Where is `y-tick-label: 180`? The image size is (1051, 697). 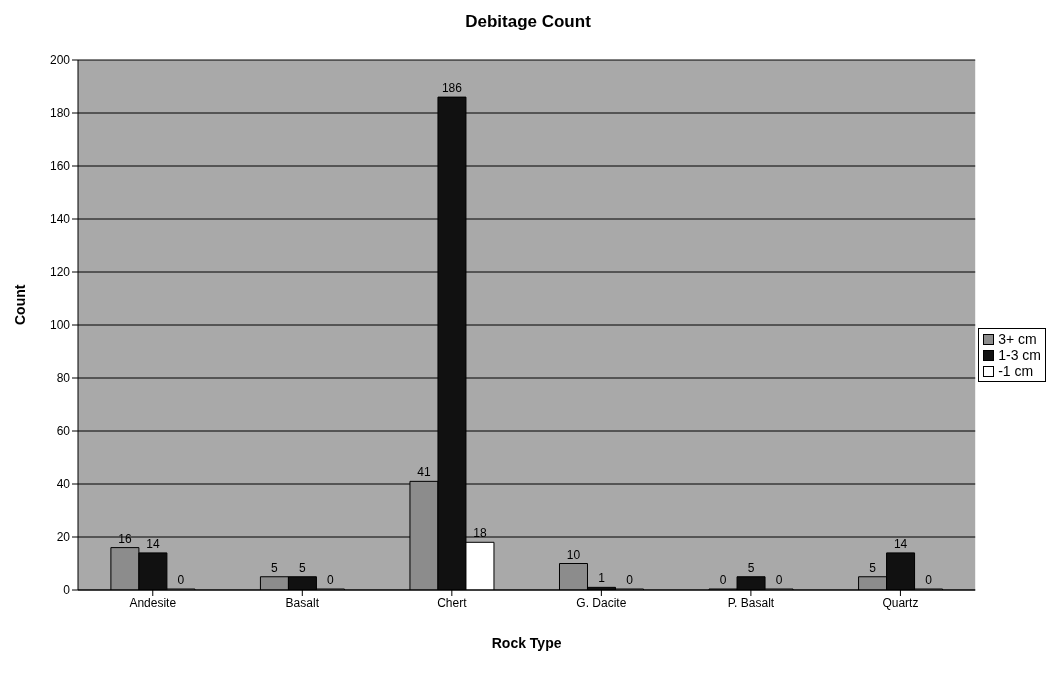 y-tick-label: 180 is located at coordinates (60, 113).